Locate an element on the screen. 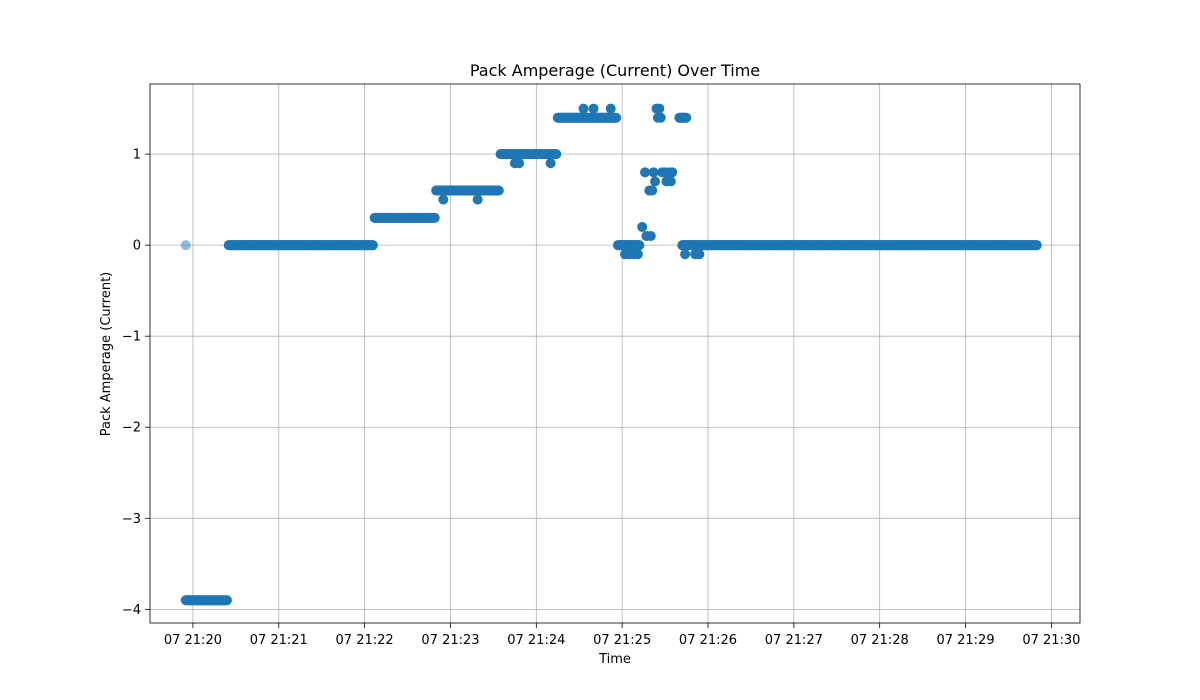  y-tick-label: 0 is located at coordinates (137, 246).